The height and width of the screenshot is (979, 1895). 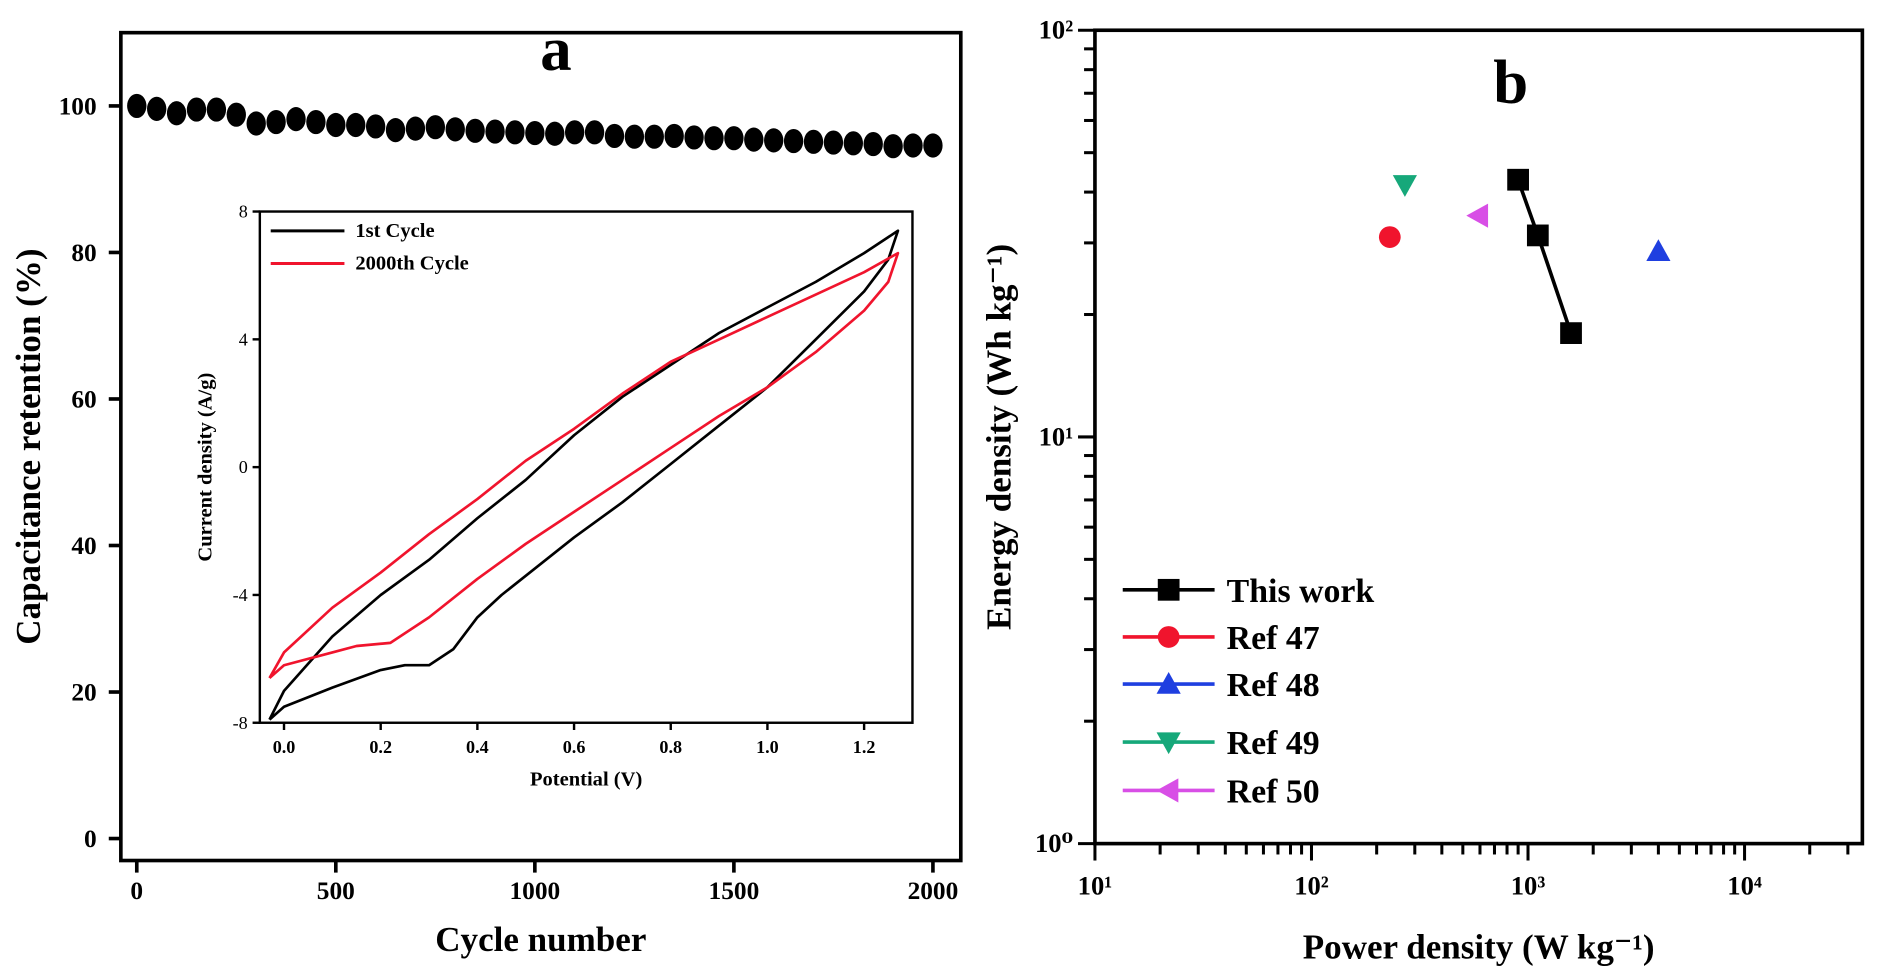 What do you see at coordinates (1479, 946) in the screenshot?
I see `x-axis-label: Power density (W kg⁻¹)` at bounding box center [1479, 946].